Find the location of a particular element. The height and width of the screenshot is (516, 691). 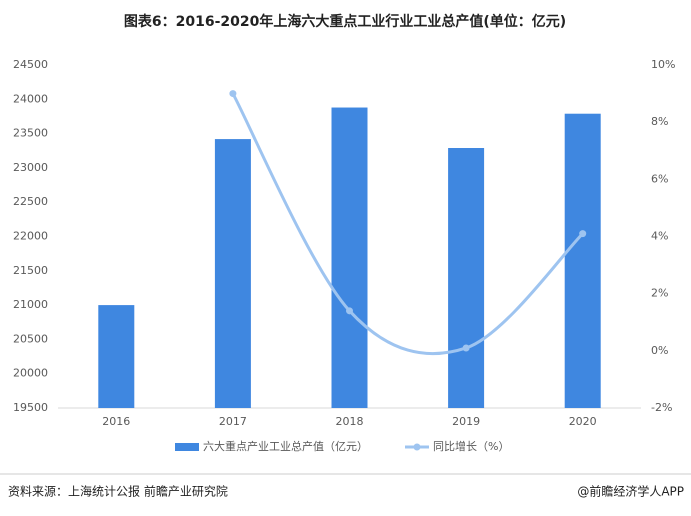

x-tick-label: 2018 is located at coordinates (350, 421).